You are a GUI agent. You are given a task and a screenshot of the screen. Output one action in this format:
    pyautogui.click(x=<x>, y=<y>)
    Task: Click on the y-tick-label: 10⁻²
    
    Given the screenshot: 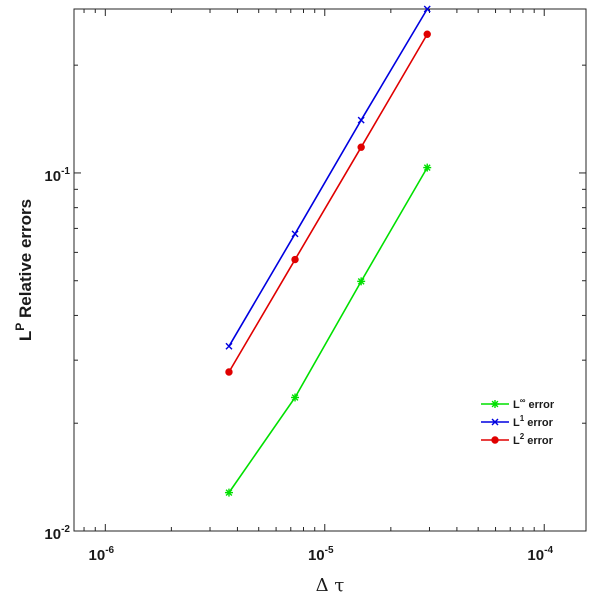 What is the action you would take?
    pyautogui.click(x=57, y=533)
    